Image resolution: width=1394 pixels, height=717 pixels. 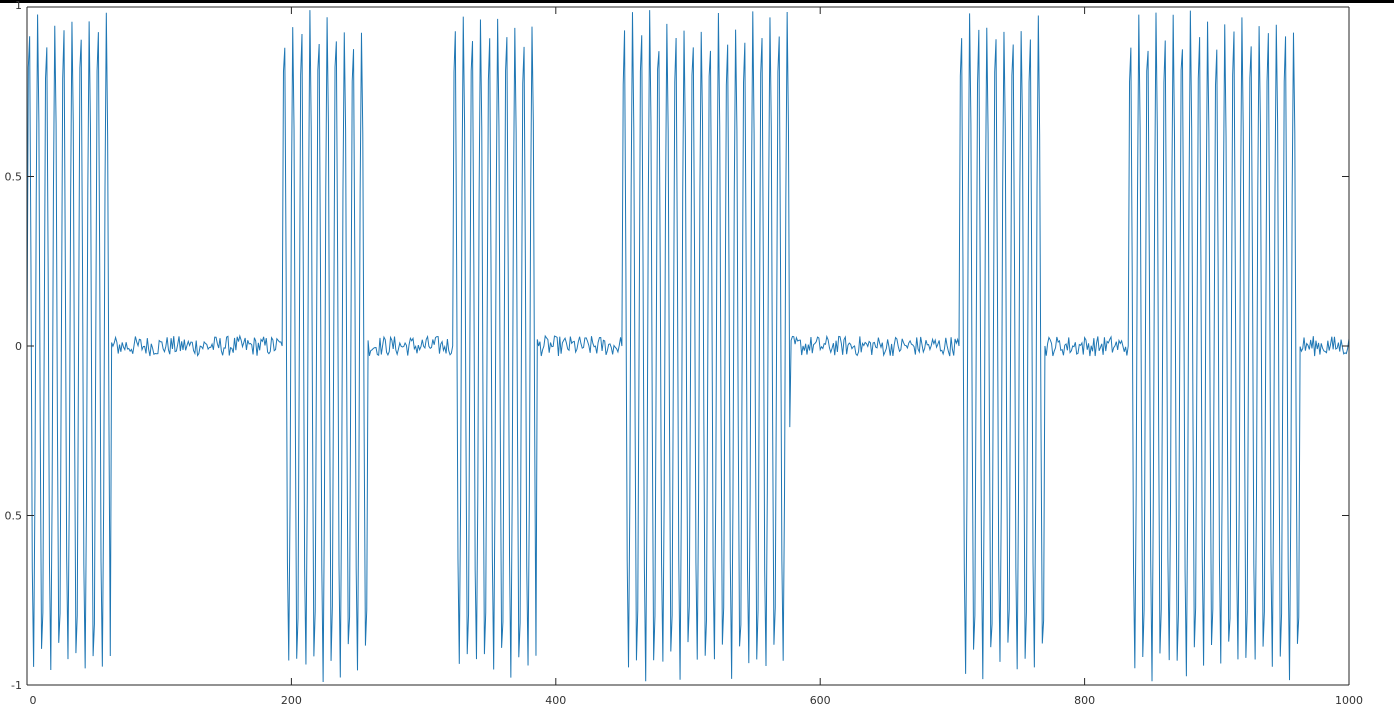 I want to click on x-tick-label: 200, so click(x=291, y=700).